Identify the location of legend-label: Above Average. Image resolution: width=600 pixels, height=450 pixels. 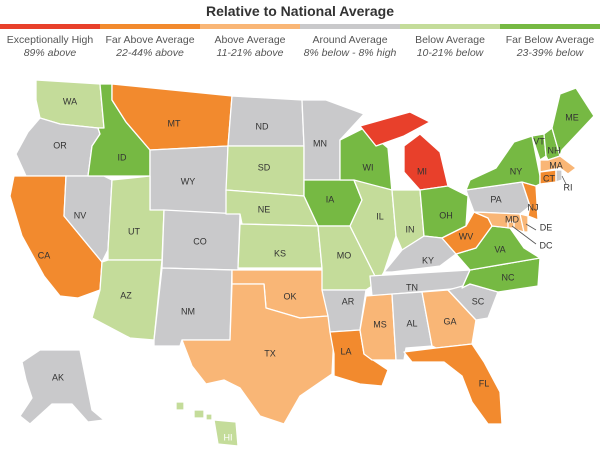
(250, 40).